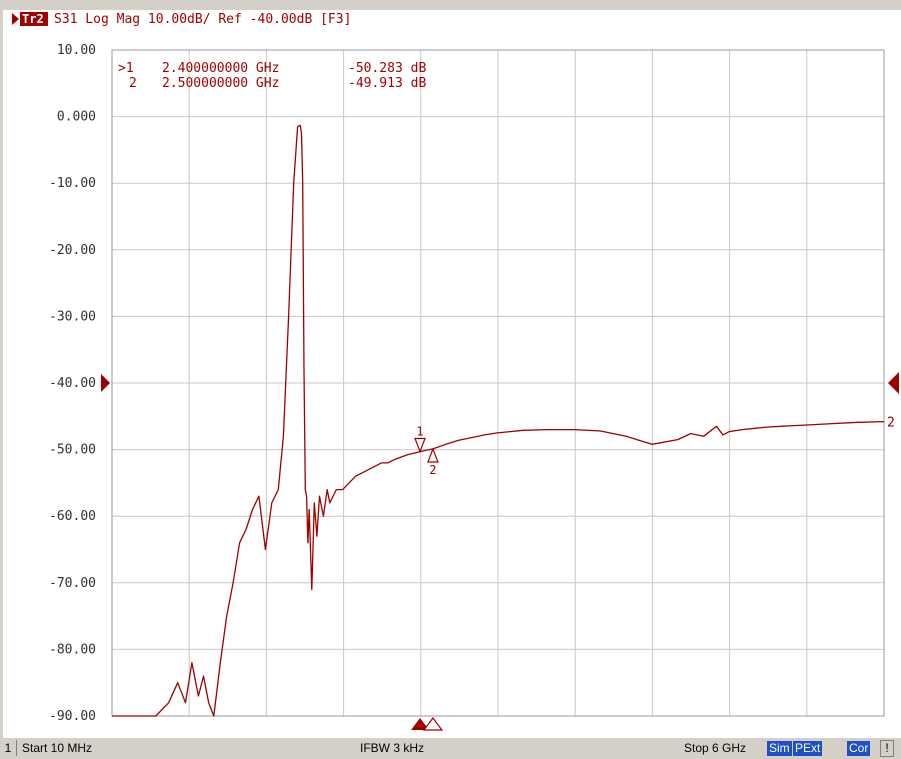 The height and width of the screenshot is (759, 901). What do you see at coordinates (220, 83) in the screenshot?
I see `marker-2-freq: 2.500000000 GHz` at bounding box center [220, 83].